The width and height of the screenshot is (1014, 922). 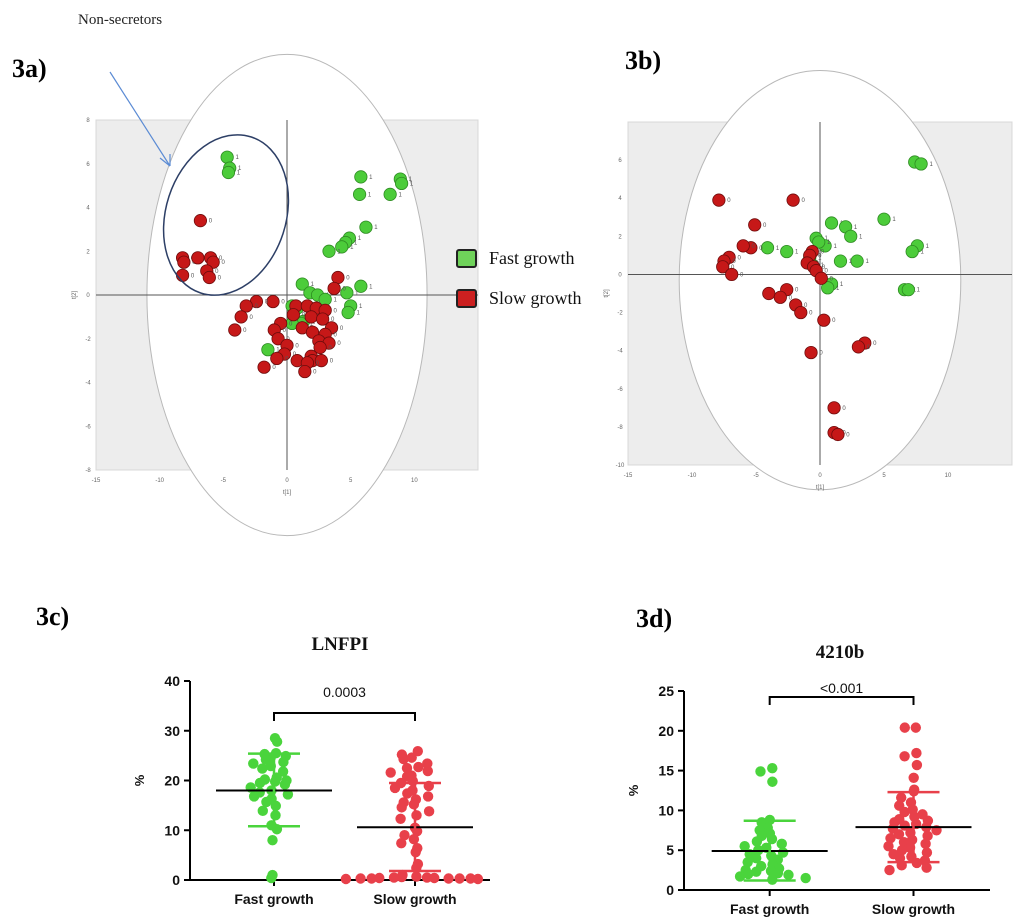 I want to click on x-category-label-3d: Slow growth, so click(x=913, y=909).